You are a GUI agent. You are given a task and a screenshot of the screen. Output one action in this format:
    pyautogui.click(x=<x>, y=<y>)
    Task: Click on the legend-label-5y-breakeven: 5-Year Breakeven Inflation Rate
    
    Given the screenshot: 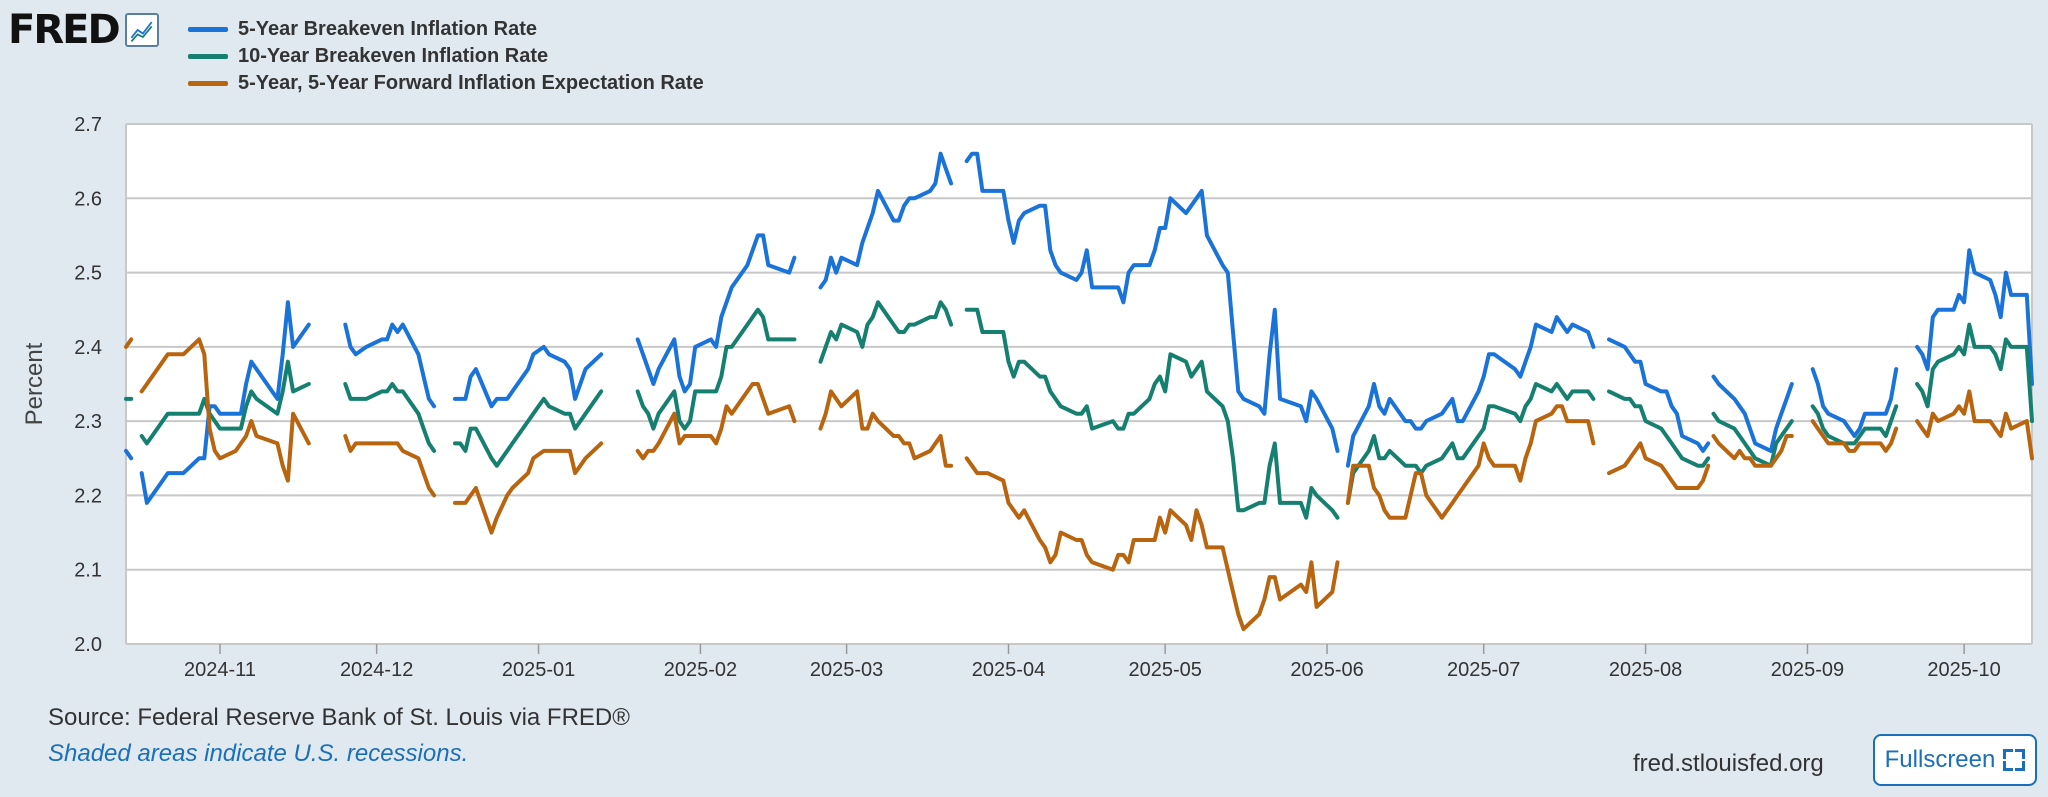 What is the action you would take?
    pyautogui.click(x=388, y=29)
    